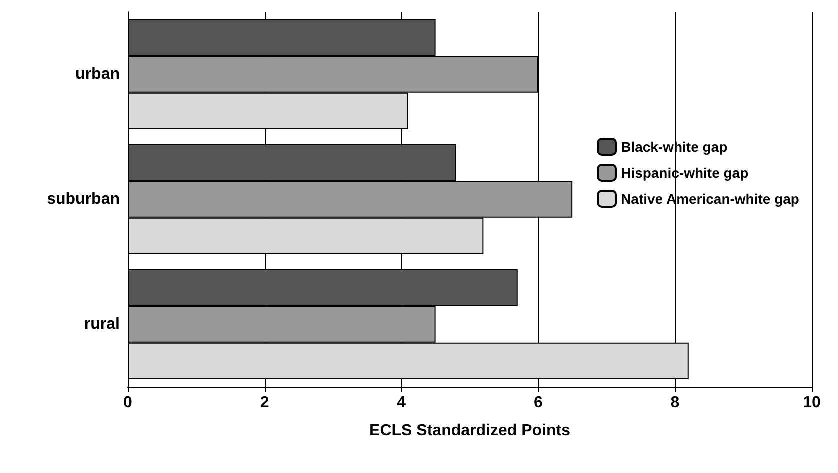 The image size is (838, 473). I want to click on x-tick-label: 6, so click(538, 403).